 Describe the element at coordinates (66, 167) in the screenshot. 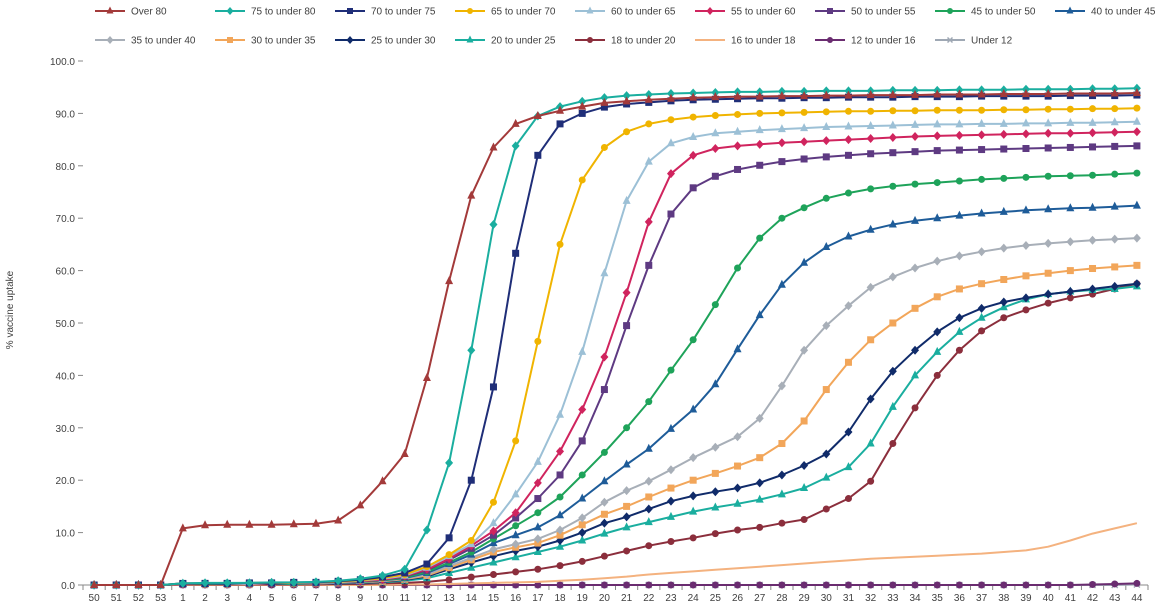

I see `y-tick-label: 80.0` at that location.